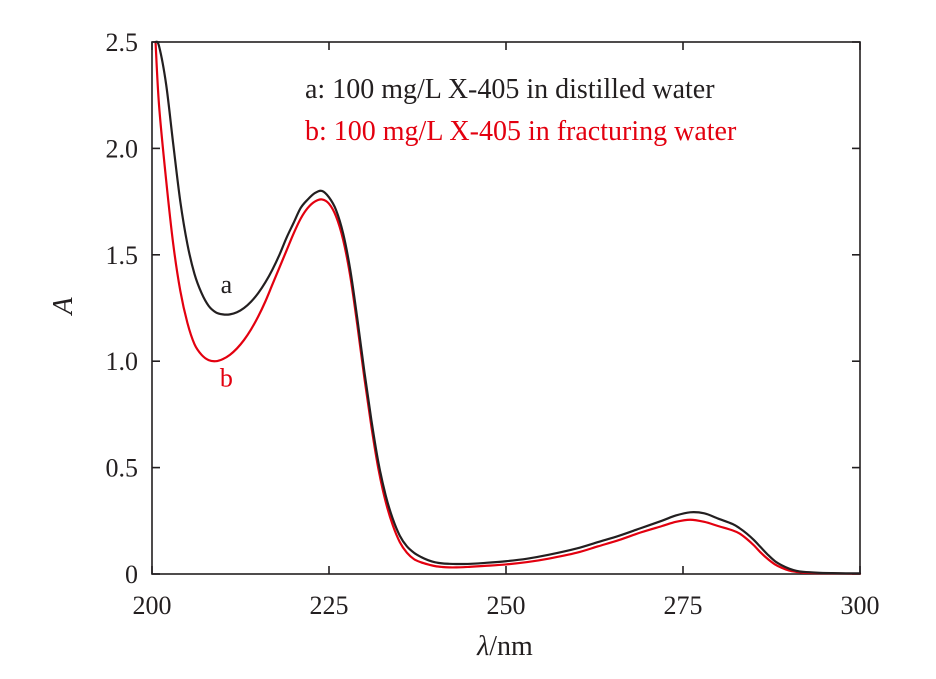 Image resolution: width=936 pixels, height=679 pixels. I want to click on curve-labels: ab, so click(226, 331).